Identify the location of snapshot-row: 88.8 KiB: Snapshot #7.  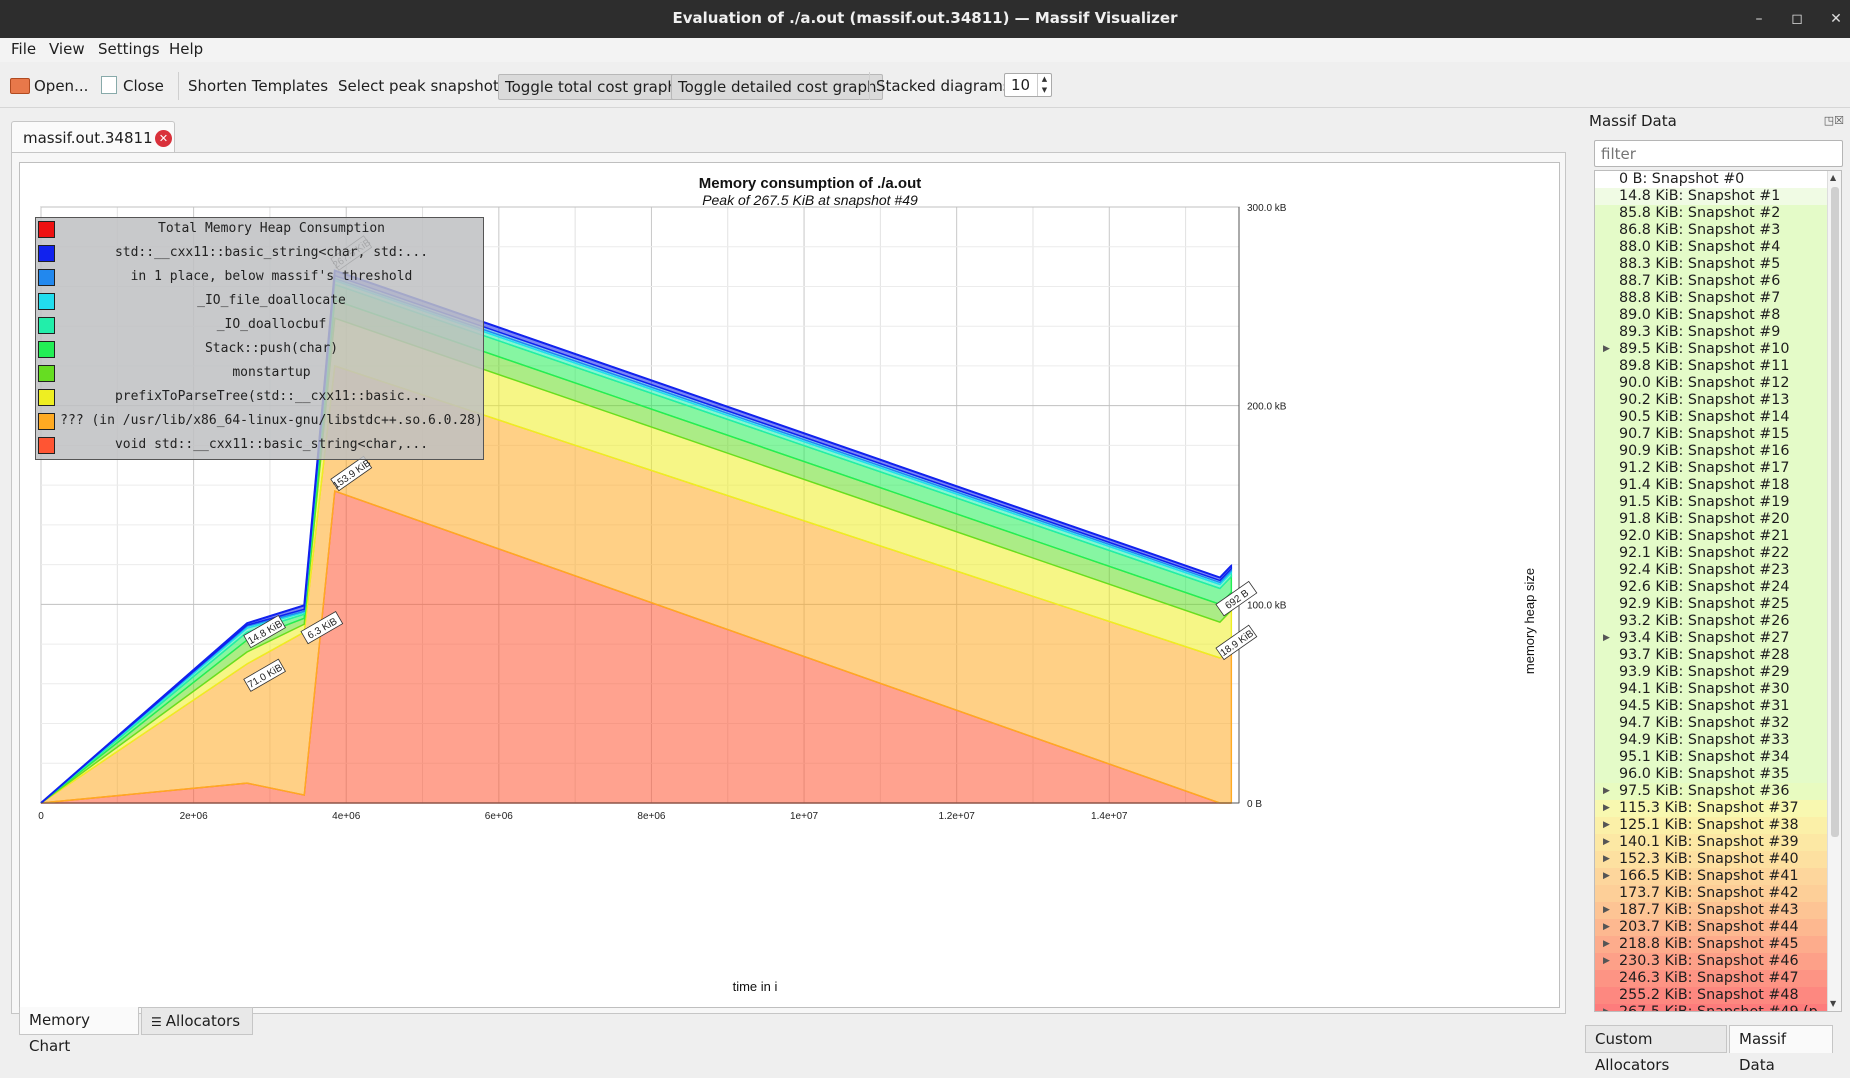
(1711, 298).